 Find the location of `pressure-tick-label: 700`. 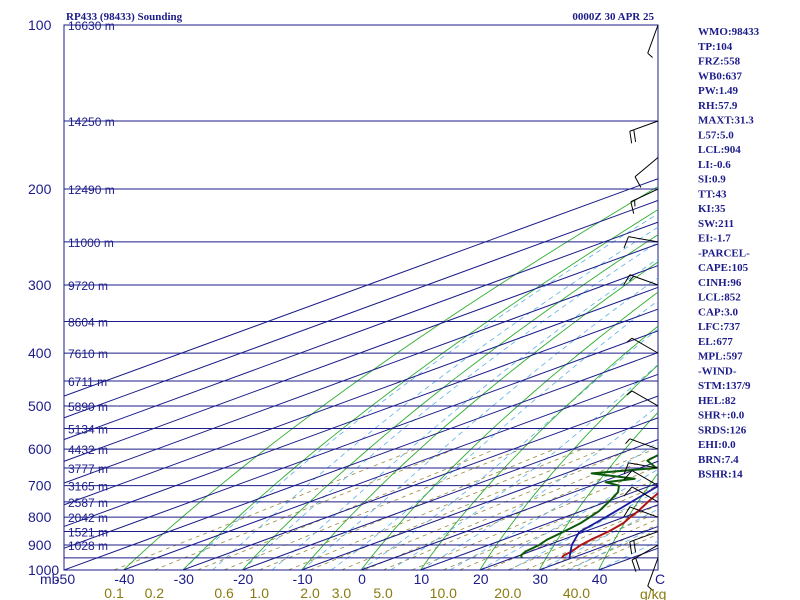

pressure-tick-label: 700 is located at coordinates (40, 486).